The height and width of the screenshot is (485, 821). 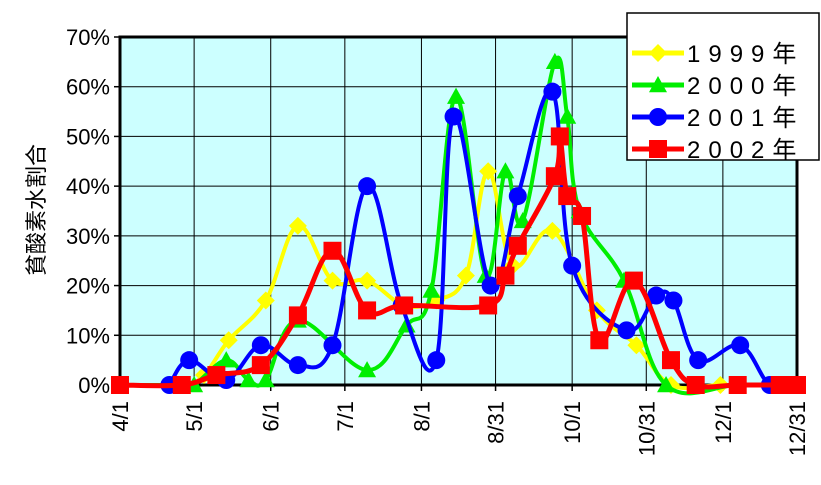 I want to click on y-axis-label: 貧酸素水割合, so click(x=36, y=210).